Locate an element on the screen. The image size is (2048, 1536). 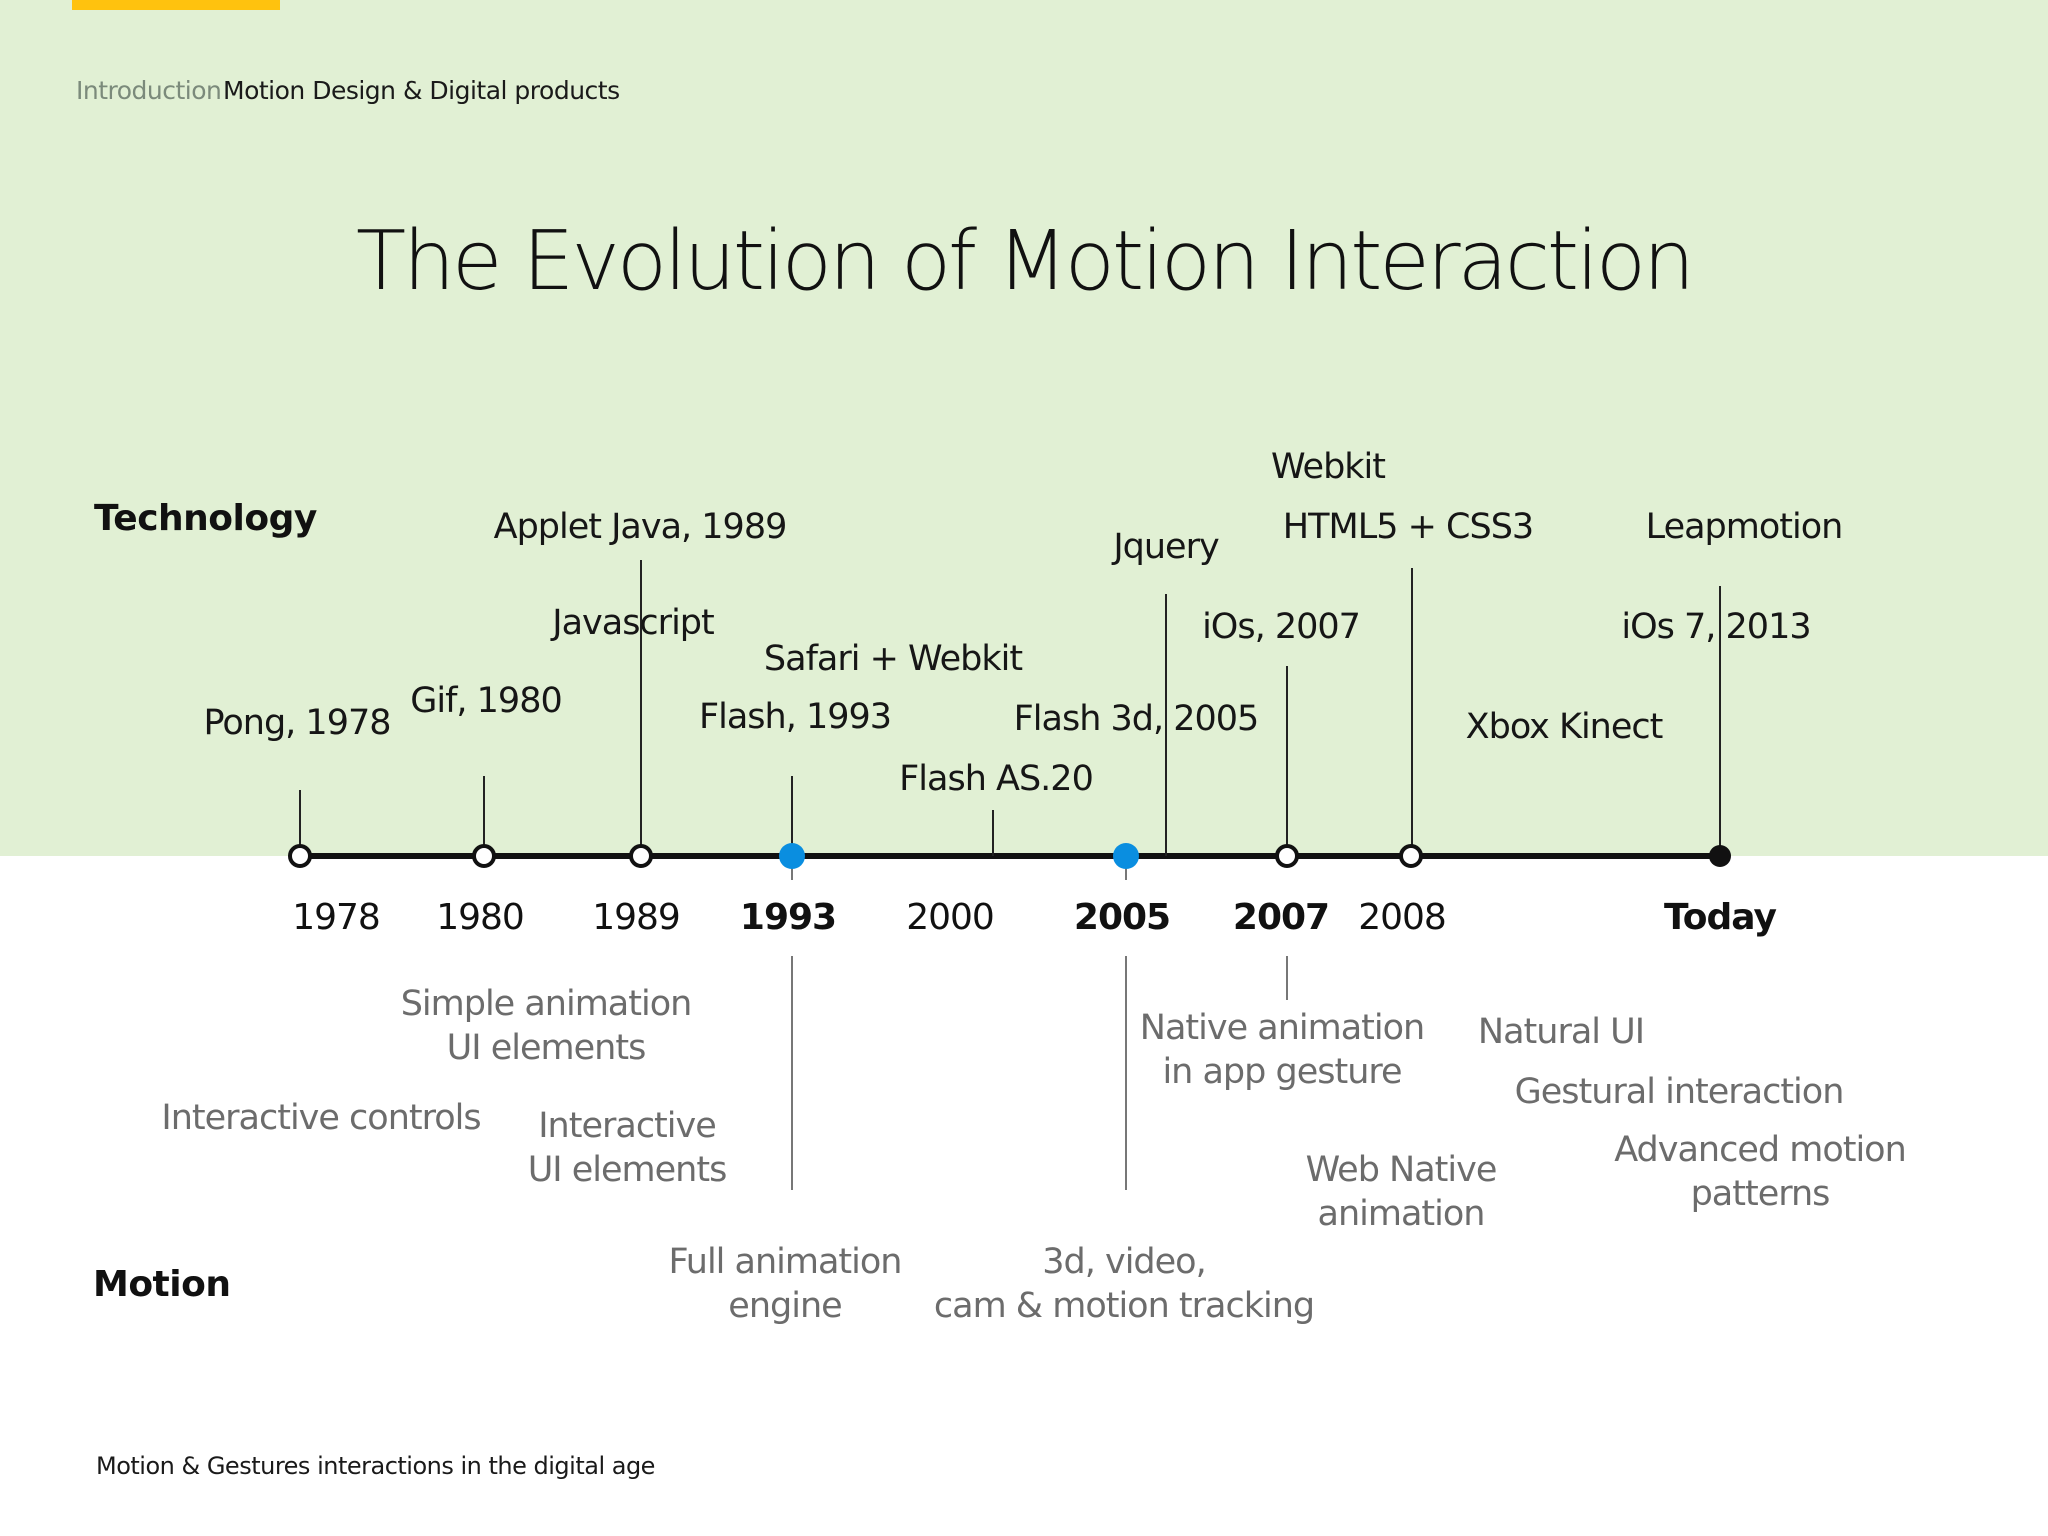
tech-label: Leapmotion is located at coordinates (1744, 527).